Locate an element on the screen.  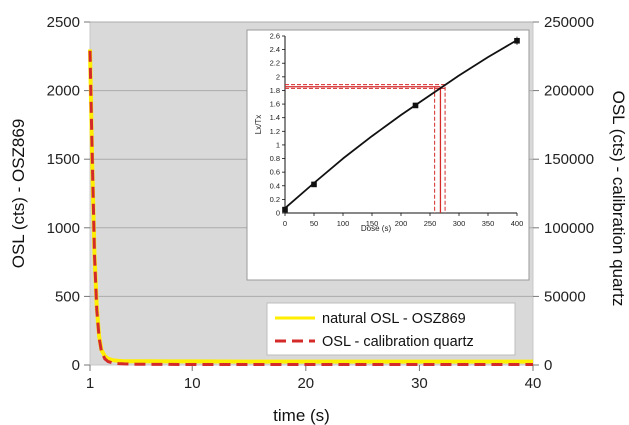
y-tick-label: 1000 is located at coordinates (63, 228).